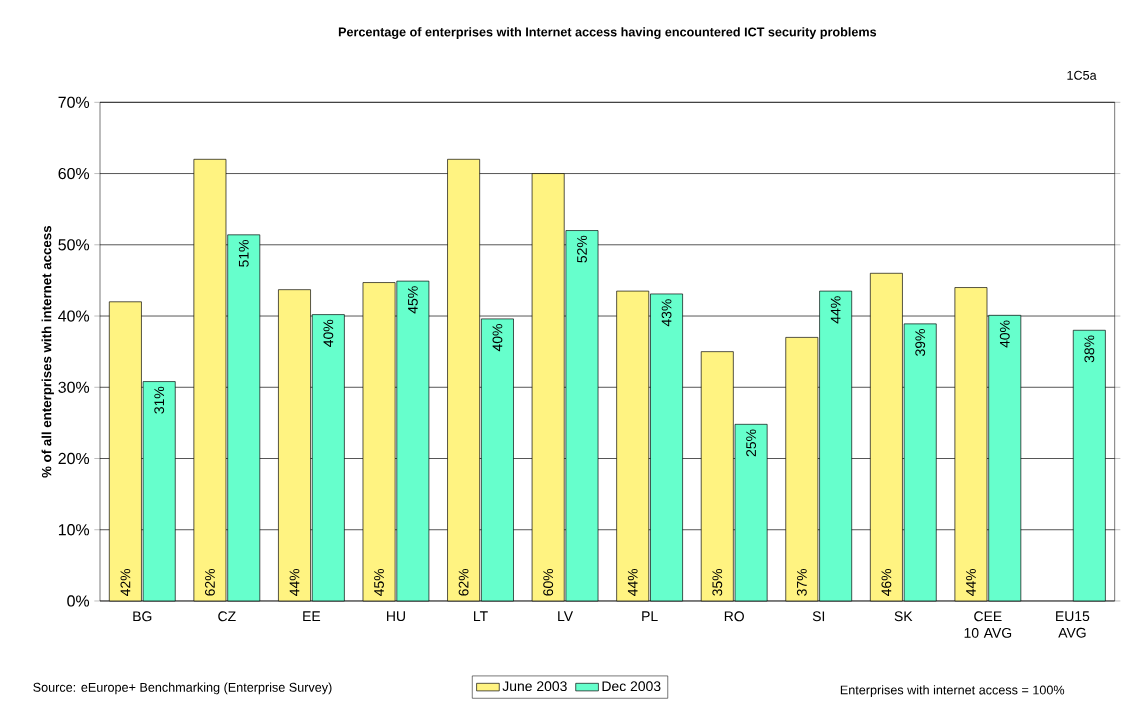 The image size is (1128, 705). I want to click on x-tick-label: SK, so click(903, 616).